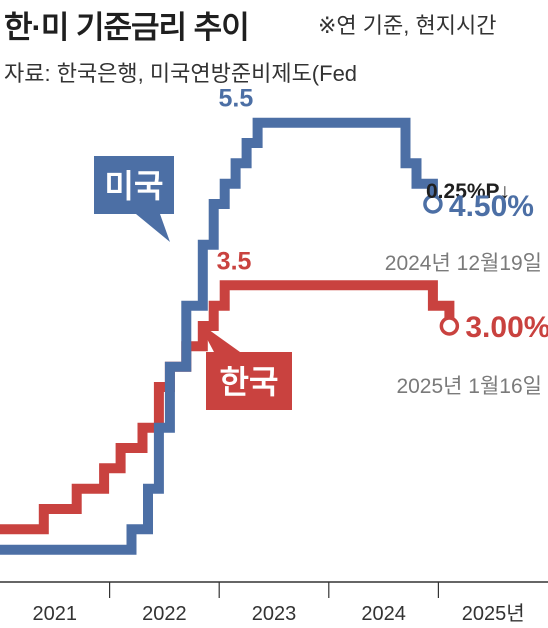  I want to click on x-tick-label-1: 2022, so click(164, 614).